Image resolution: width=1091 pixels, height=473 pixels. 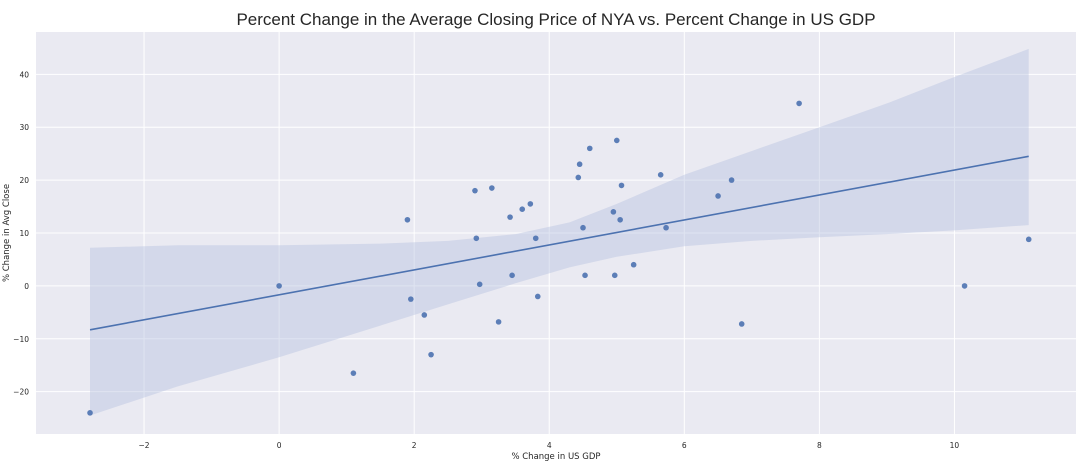 I want to click on y-tick-label: −20, so click(x=21, y=392).